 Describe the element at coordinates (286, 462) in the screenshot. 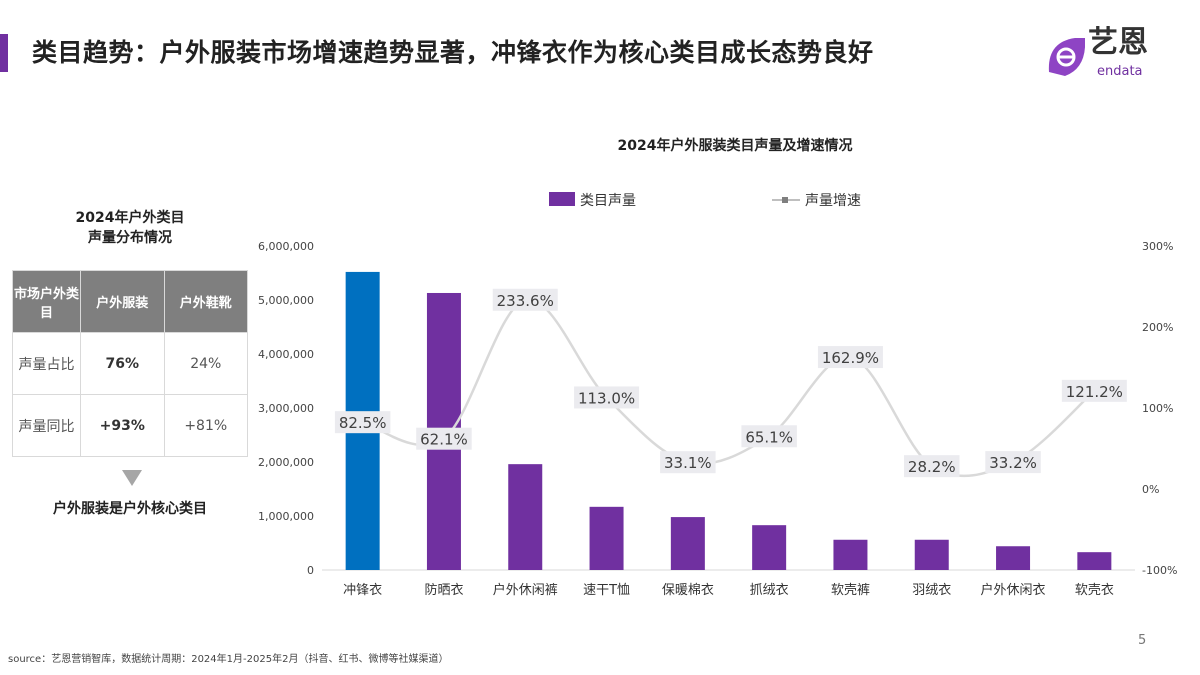

I see `left-tick-label: 2,000,000` at that location.